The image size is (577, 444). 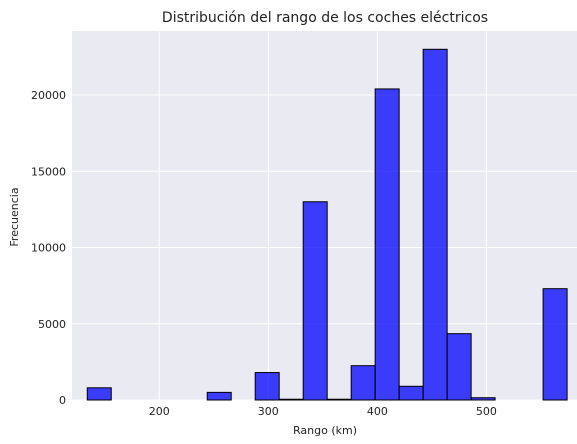 What do you see at coordinates (268, 411) in the screenshot?
I see `x-tick-label: 300` at bounding box center [268, 411].